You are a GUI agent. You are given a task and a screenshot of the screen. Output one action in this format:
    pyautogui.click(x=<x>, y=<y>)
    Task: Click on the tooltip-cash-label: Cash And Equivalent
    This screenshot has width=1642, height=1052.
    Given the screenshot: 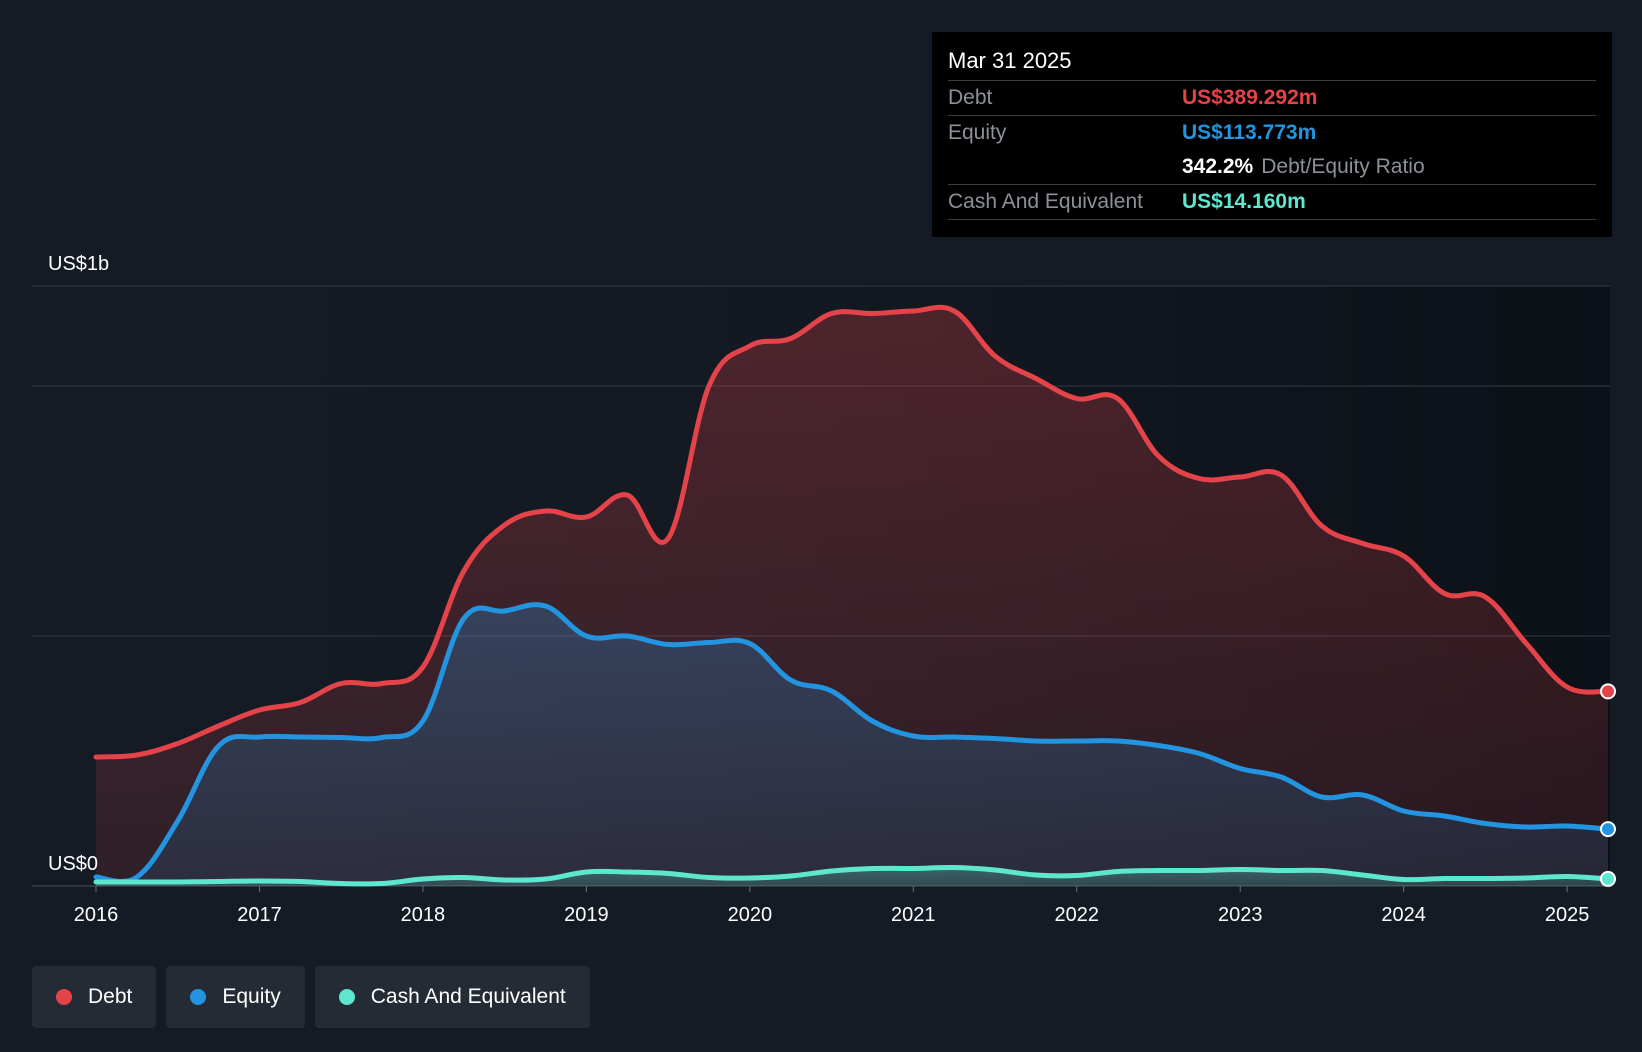 What is the action you would take?
    pyautogui.click(x=1045, y=201)
    